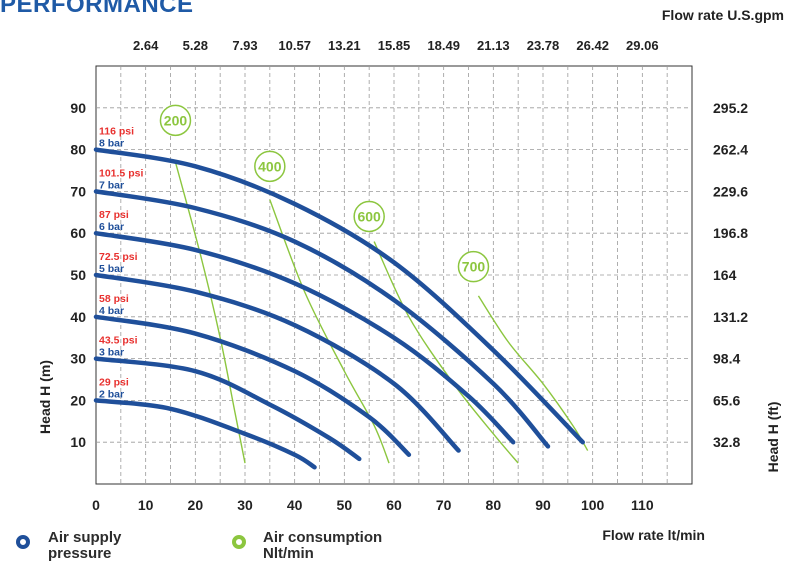 The width and height of the screenshot is (793, 567). Describe the element at coordinates (723, 15) in the screenshot. I see `top-axis-title: Flow rate U.S.gpm` at that location.